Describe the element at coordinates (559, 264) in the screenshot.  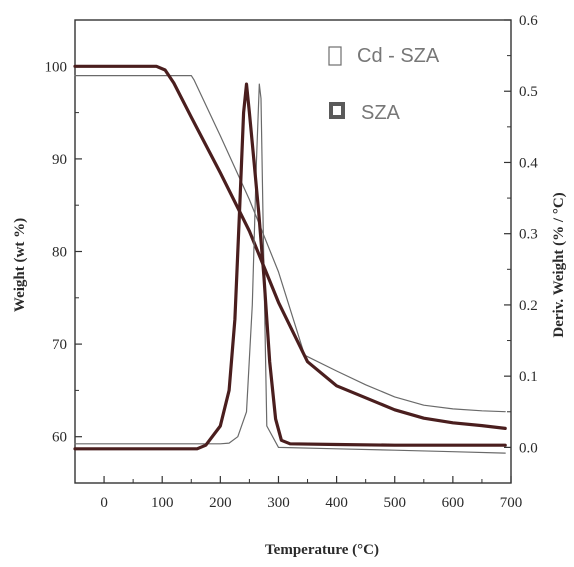
I see `y-axis-right-label: Deriv. Weight (% / °C)` at that location.